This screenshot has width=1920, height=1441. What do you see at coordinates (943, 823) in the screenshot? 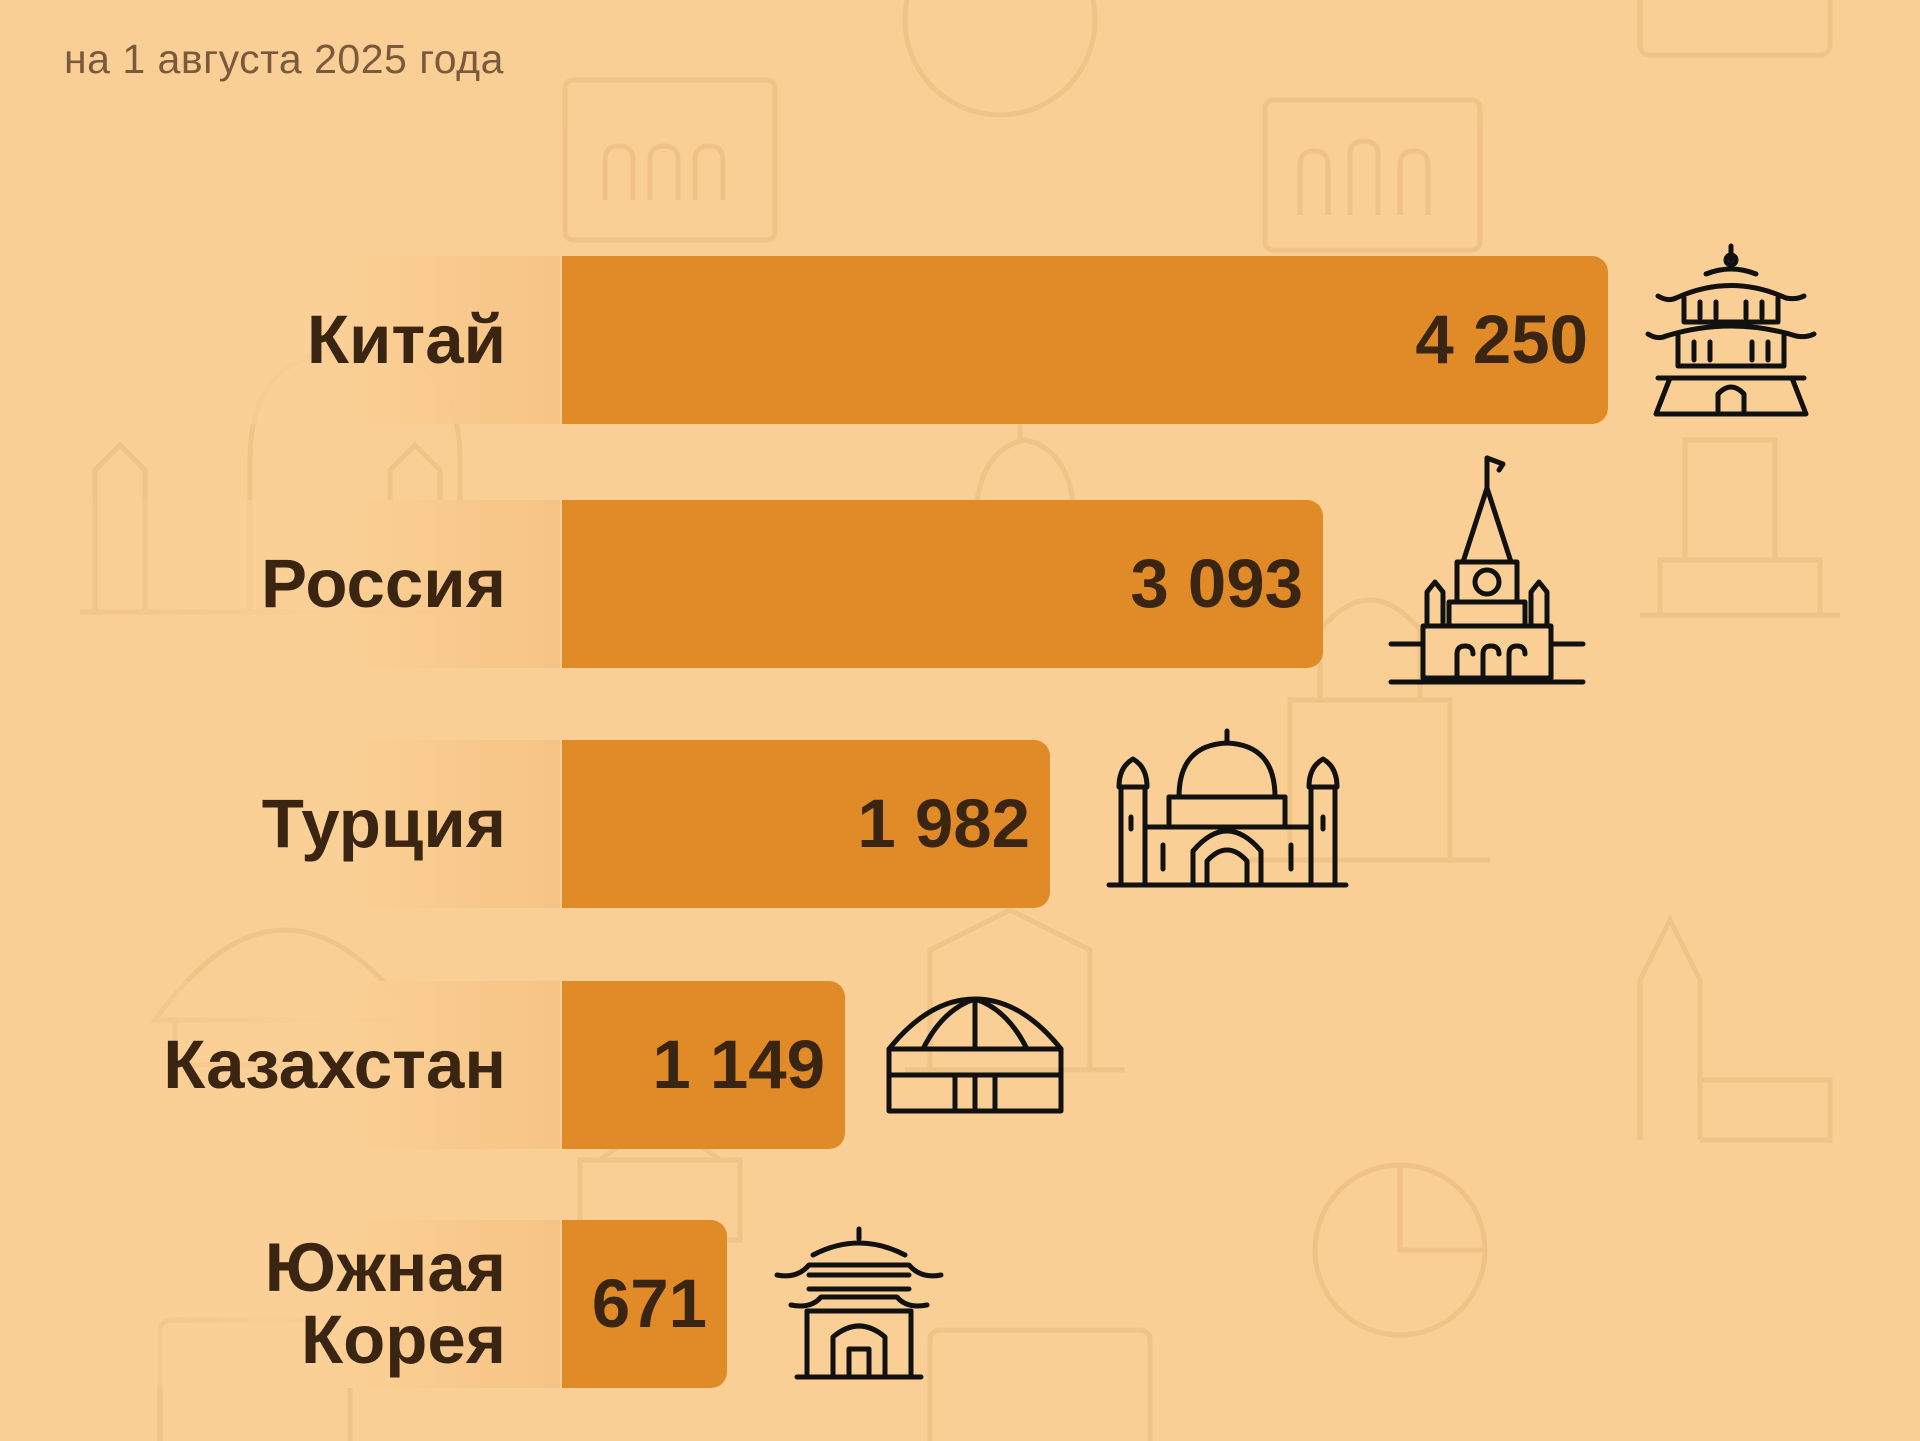
I see `bar-value-label: 1 982` at bounding box center [943, 823].